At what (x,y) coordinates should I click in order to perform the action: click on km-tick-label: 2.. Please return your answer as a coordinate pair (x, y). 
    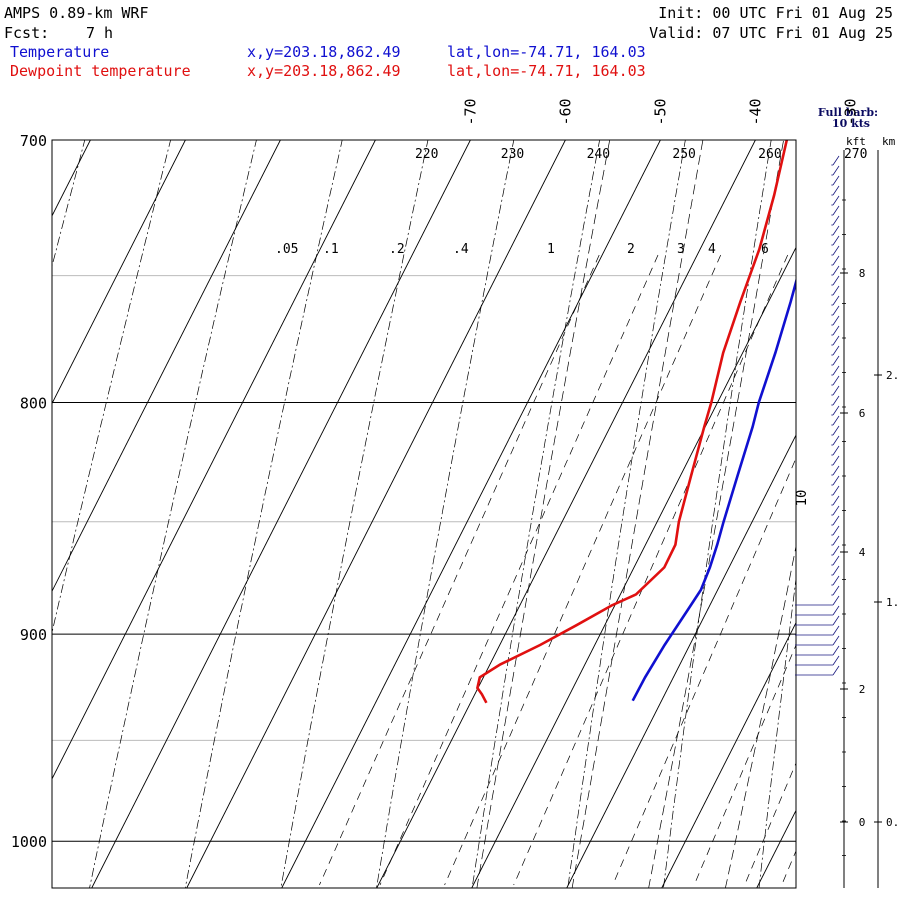
    Looking at the image, I should click on (892, 375).